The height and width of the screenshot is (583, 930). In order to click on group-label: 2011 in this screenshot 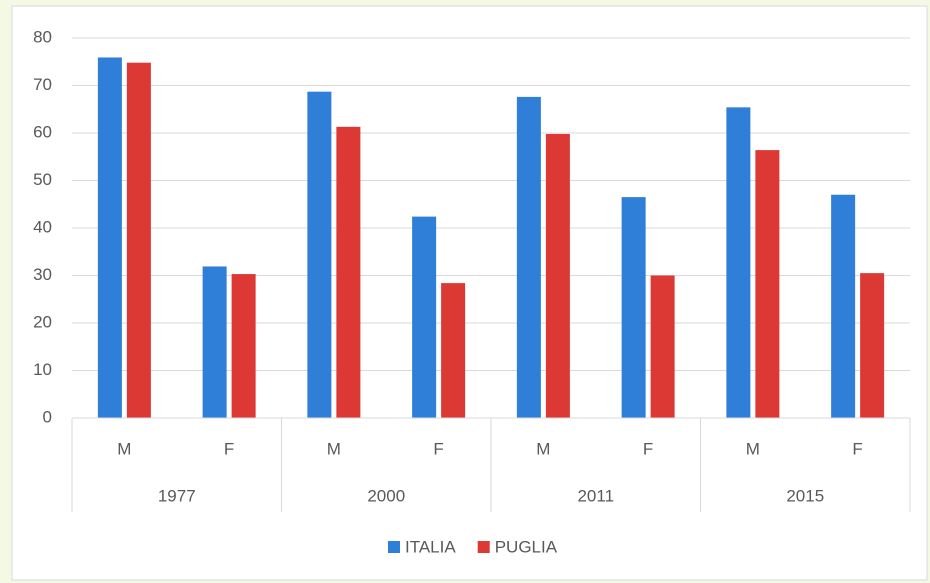, I will do `click(595, 495)`.